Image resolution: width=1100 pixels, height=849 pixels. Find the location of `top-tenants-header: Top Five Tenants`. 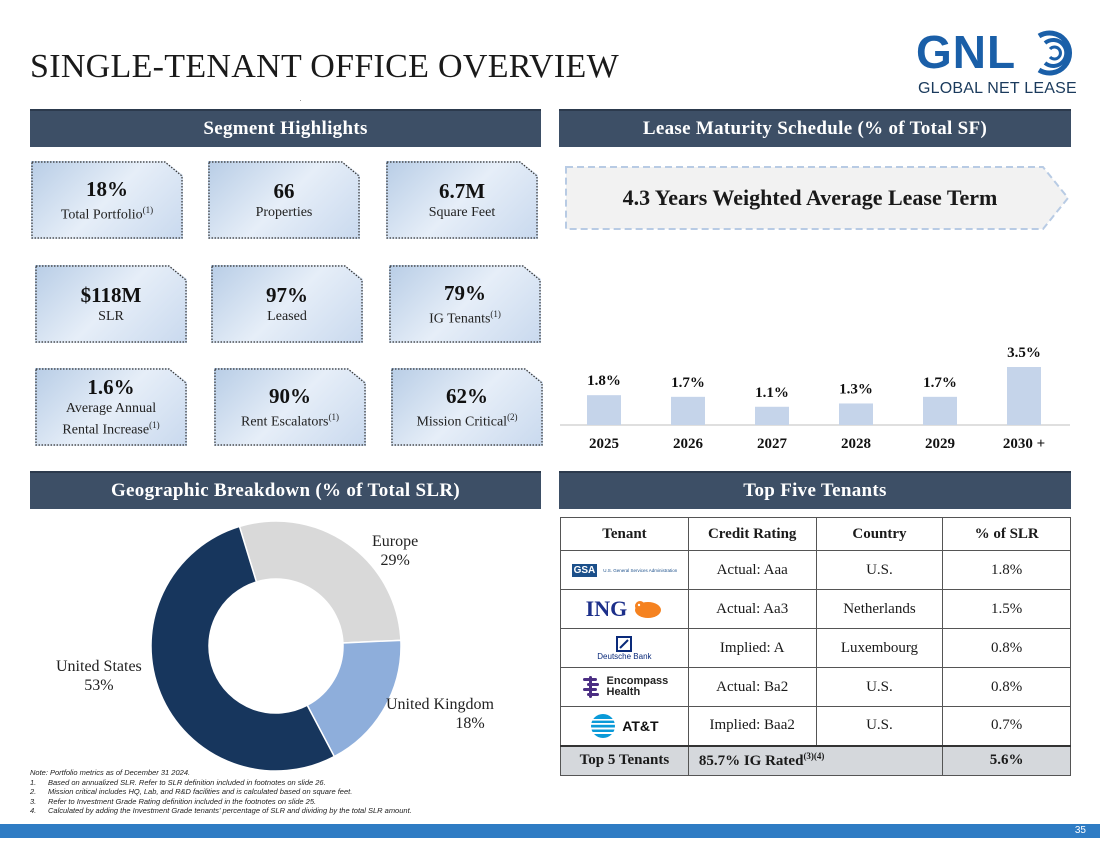

top-tenants-header: Top Five Tenants is located at coordinates (815, 490).